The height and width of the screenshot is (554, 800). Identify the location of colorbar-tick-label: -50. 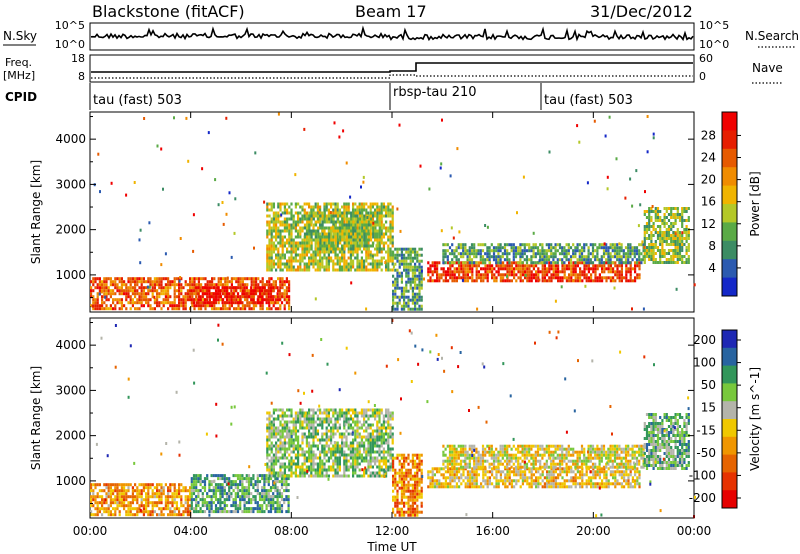
(706, 453).